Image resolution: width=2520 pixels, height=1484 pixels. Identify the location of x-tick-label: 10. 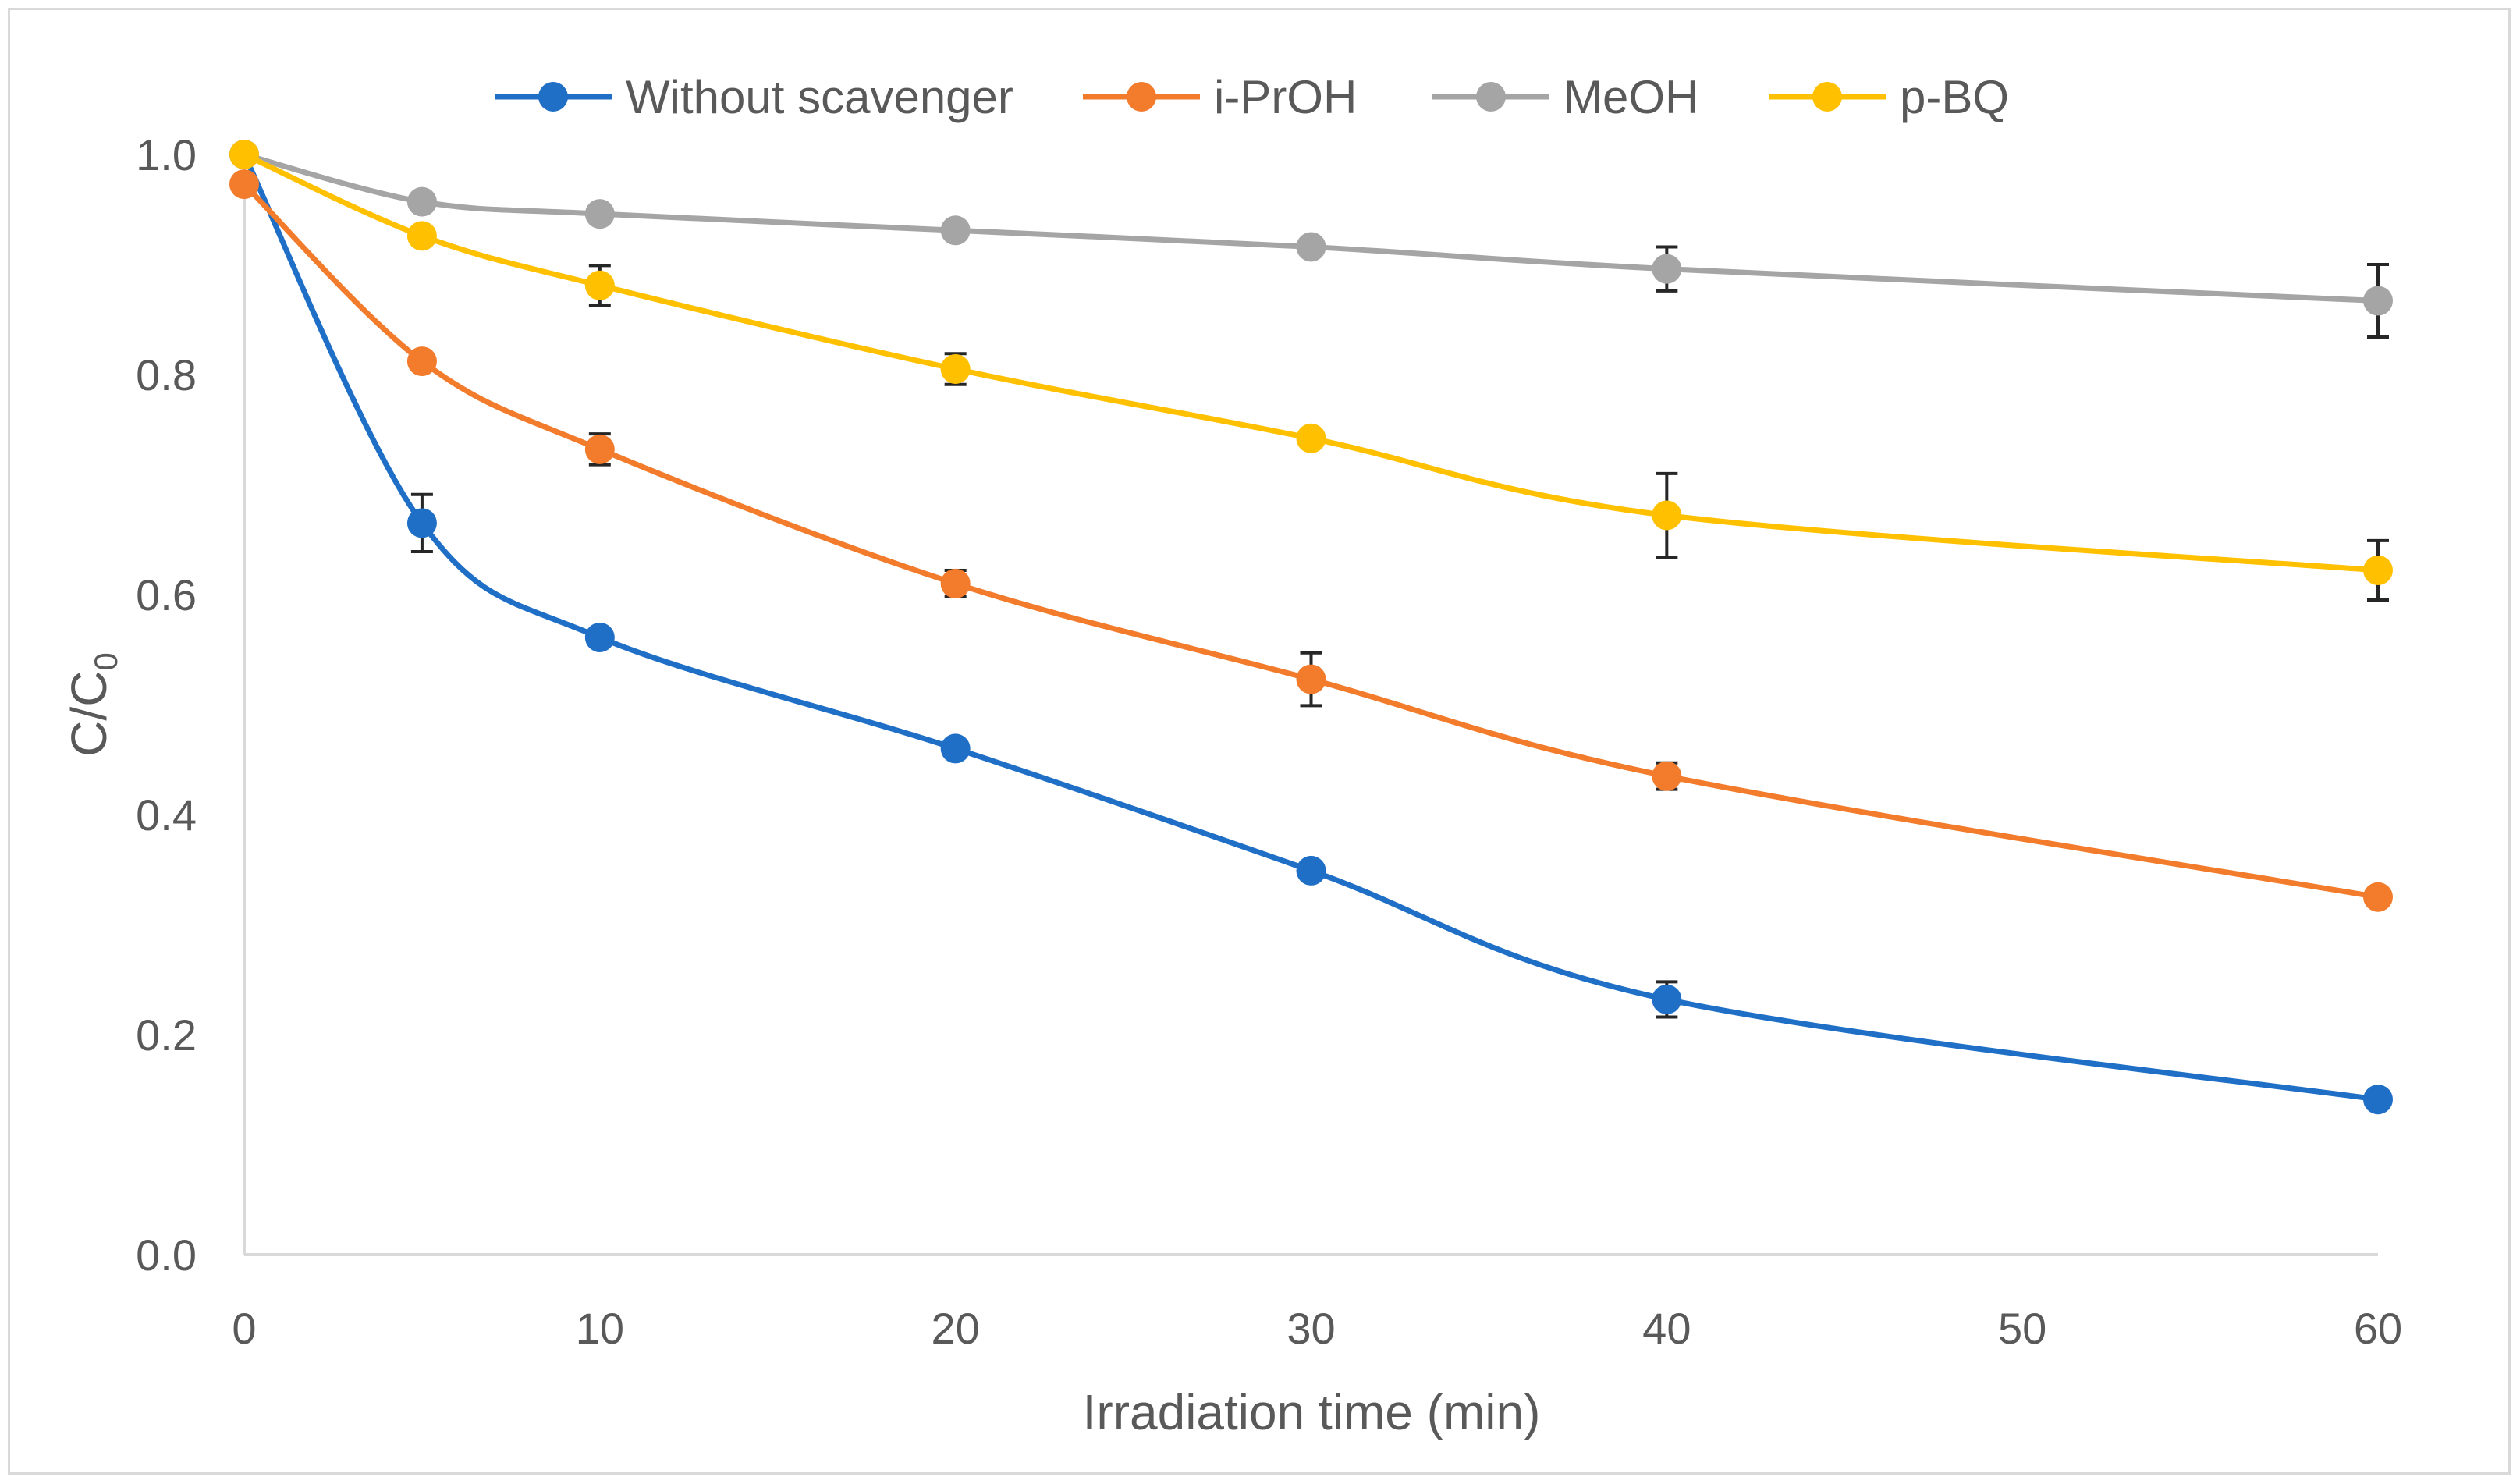
(600, 1329).